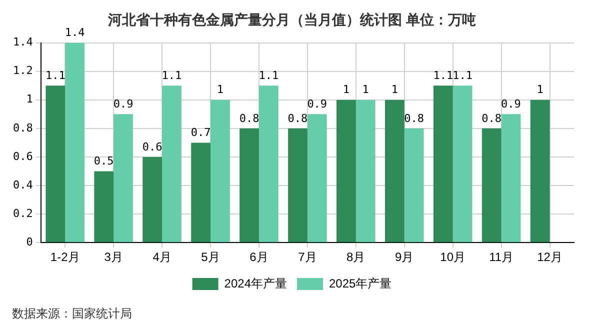 The image size is (590, 330). Describe the element at coordinates (360, 283) in the screenshot. I see `legend-label: 2025年产量` at that location.